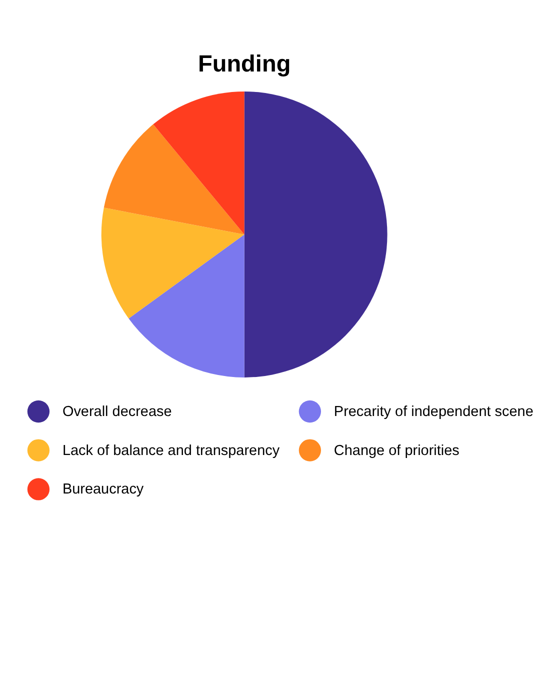 The height and width of the screenshot is (677, 552). I want to click on legend-label: Overall decrease, so click(117, 412).